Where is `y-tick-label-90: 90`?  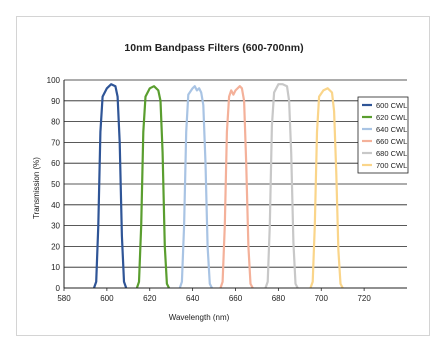
y-tick-label-90: 90 is located at coordinates (55, 101).